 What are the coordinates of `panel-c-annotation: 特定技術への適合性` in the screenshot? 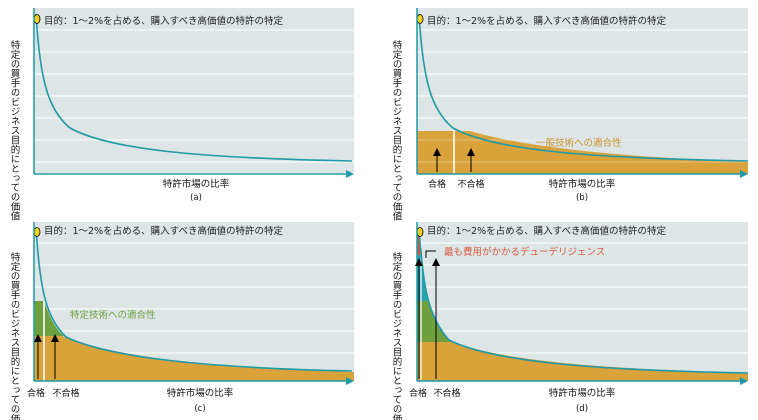 It's located at (113, 315).